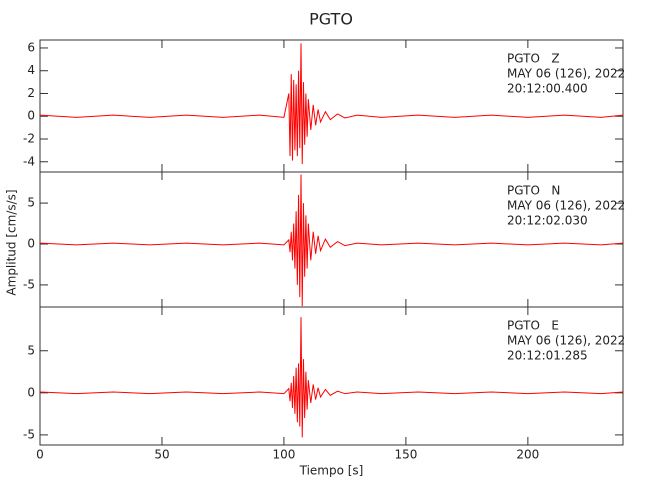  What do you see at coordinates (283, 455) in the screenshot?
I see `x-tick-label: 100` at bounding box center [283, 455].